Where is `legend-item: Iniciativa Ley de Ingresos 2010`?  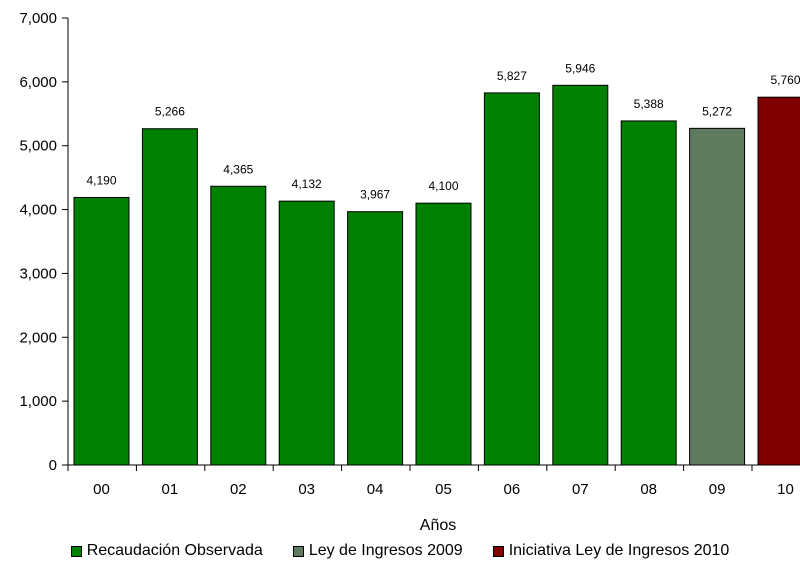
legend-item: Iniciativa Ley de Ingresos 2010 is located at coordinates (611, 551).